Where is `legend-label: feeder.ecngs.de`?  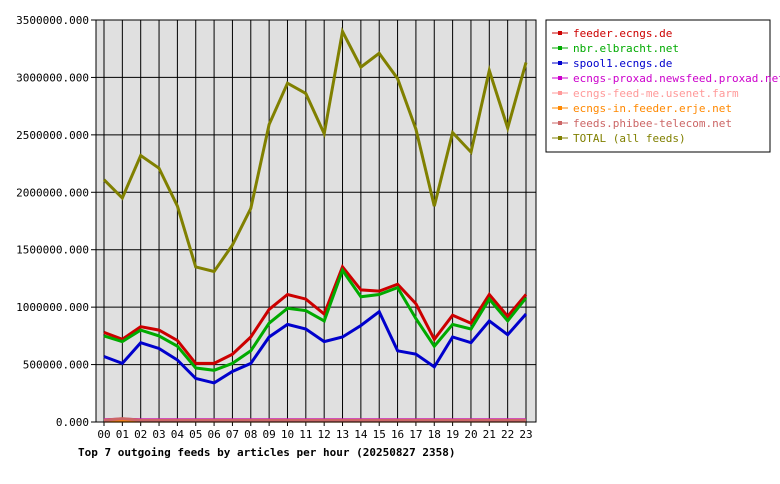 legend-label: feeder.ecngs.de is located at coordinates (622, 33).